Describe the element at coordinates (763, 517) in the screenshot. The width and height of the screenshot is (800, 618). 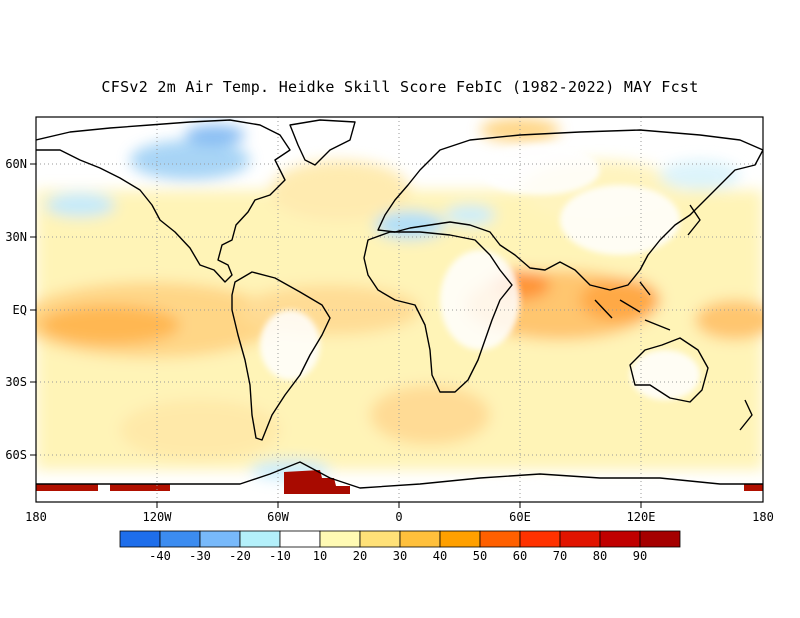
I see `lon-label-180-right: 180` at that location.